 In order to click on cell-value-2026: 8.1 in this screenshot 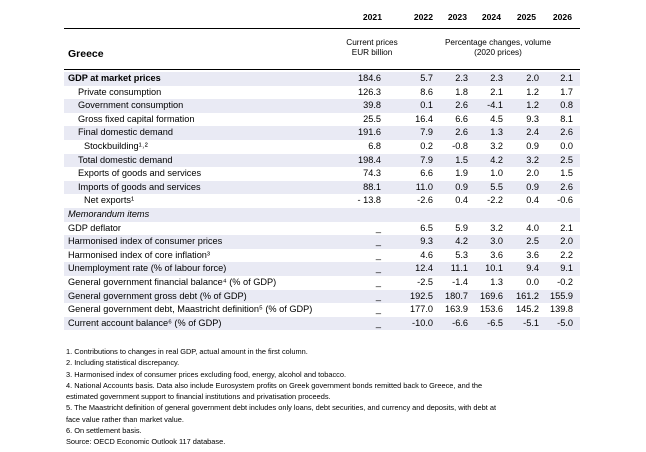, I will do `click(566, 118)`.